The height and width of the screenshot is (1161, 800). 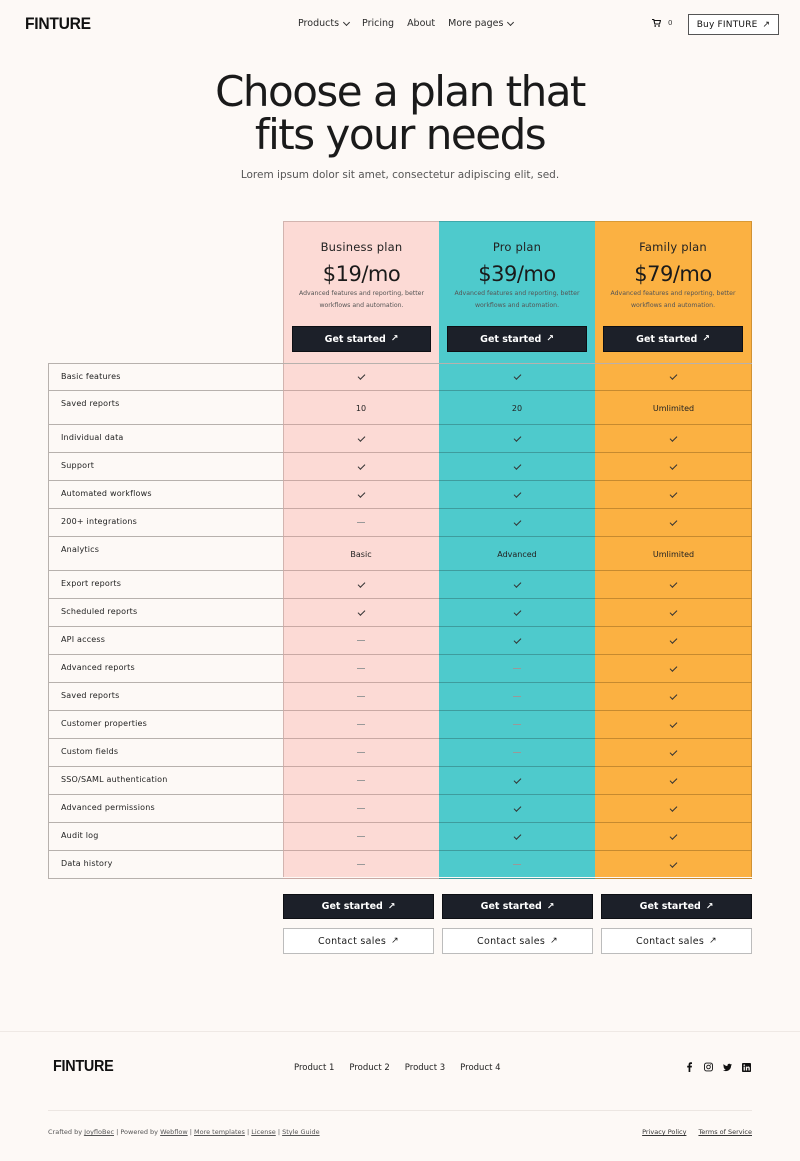 I want to click on nav-item-about: About, so click(x=421, y=23).